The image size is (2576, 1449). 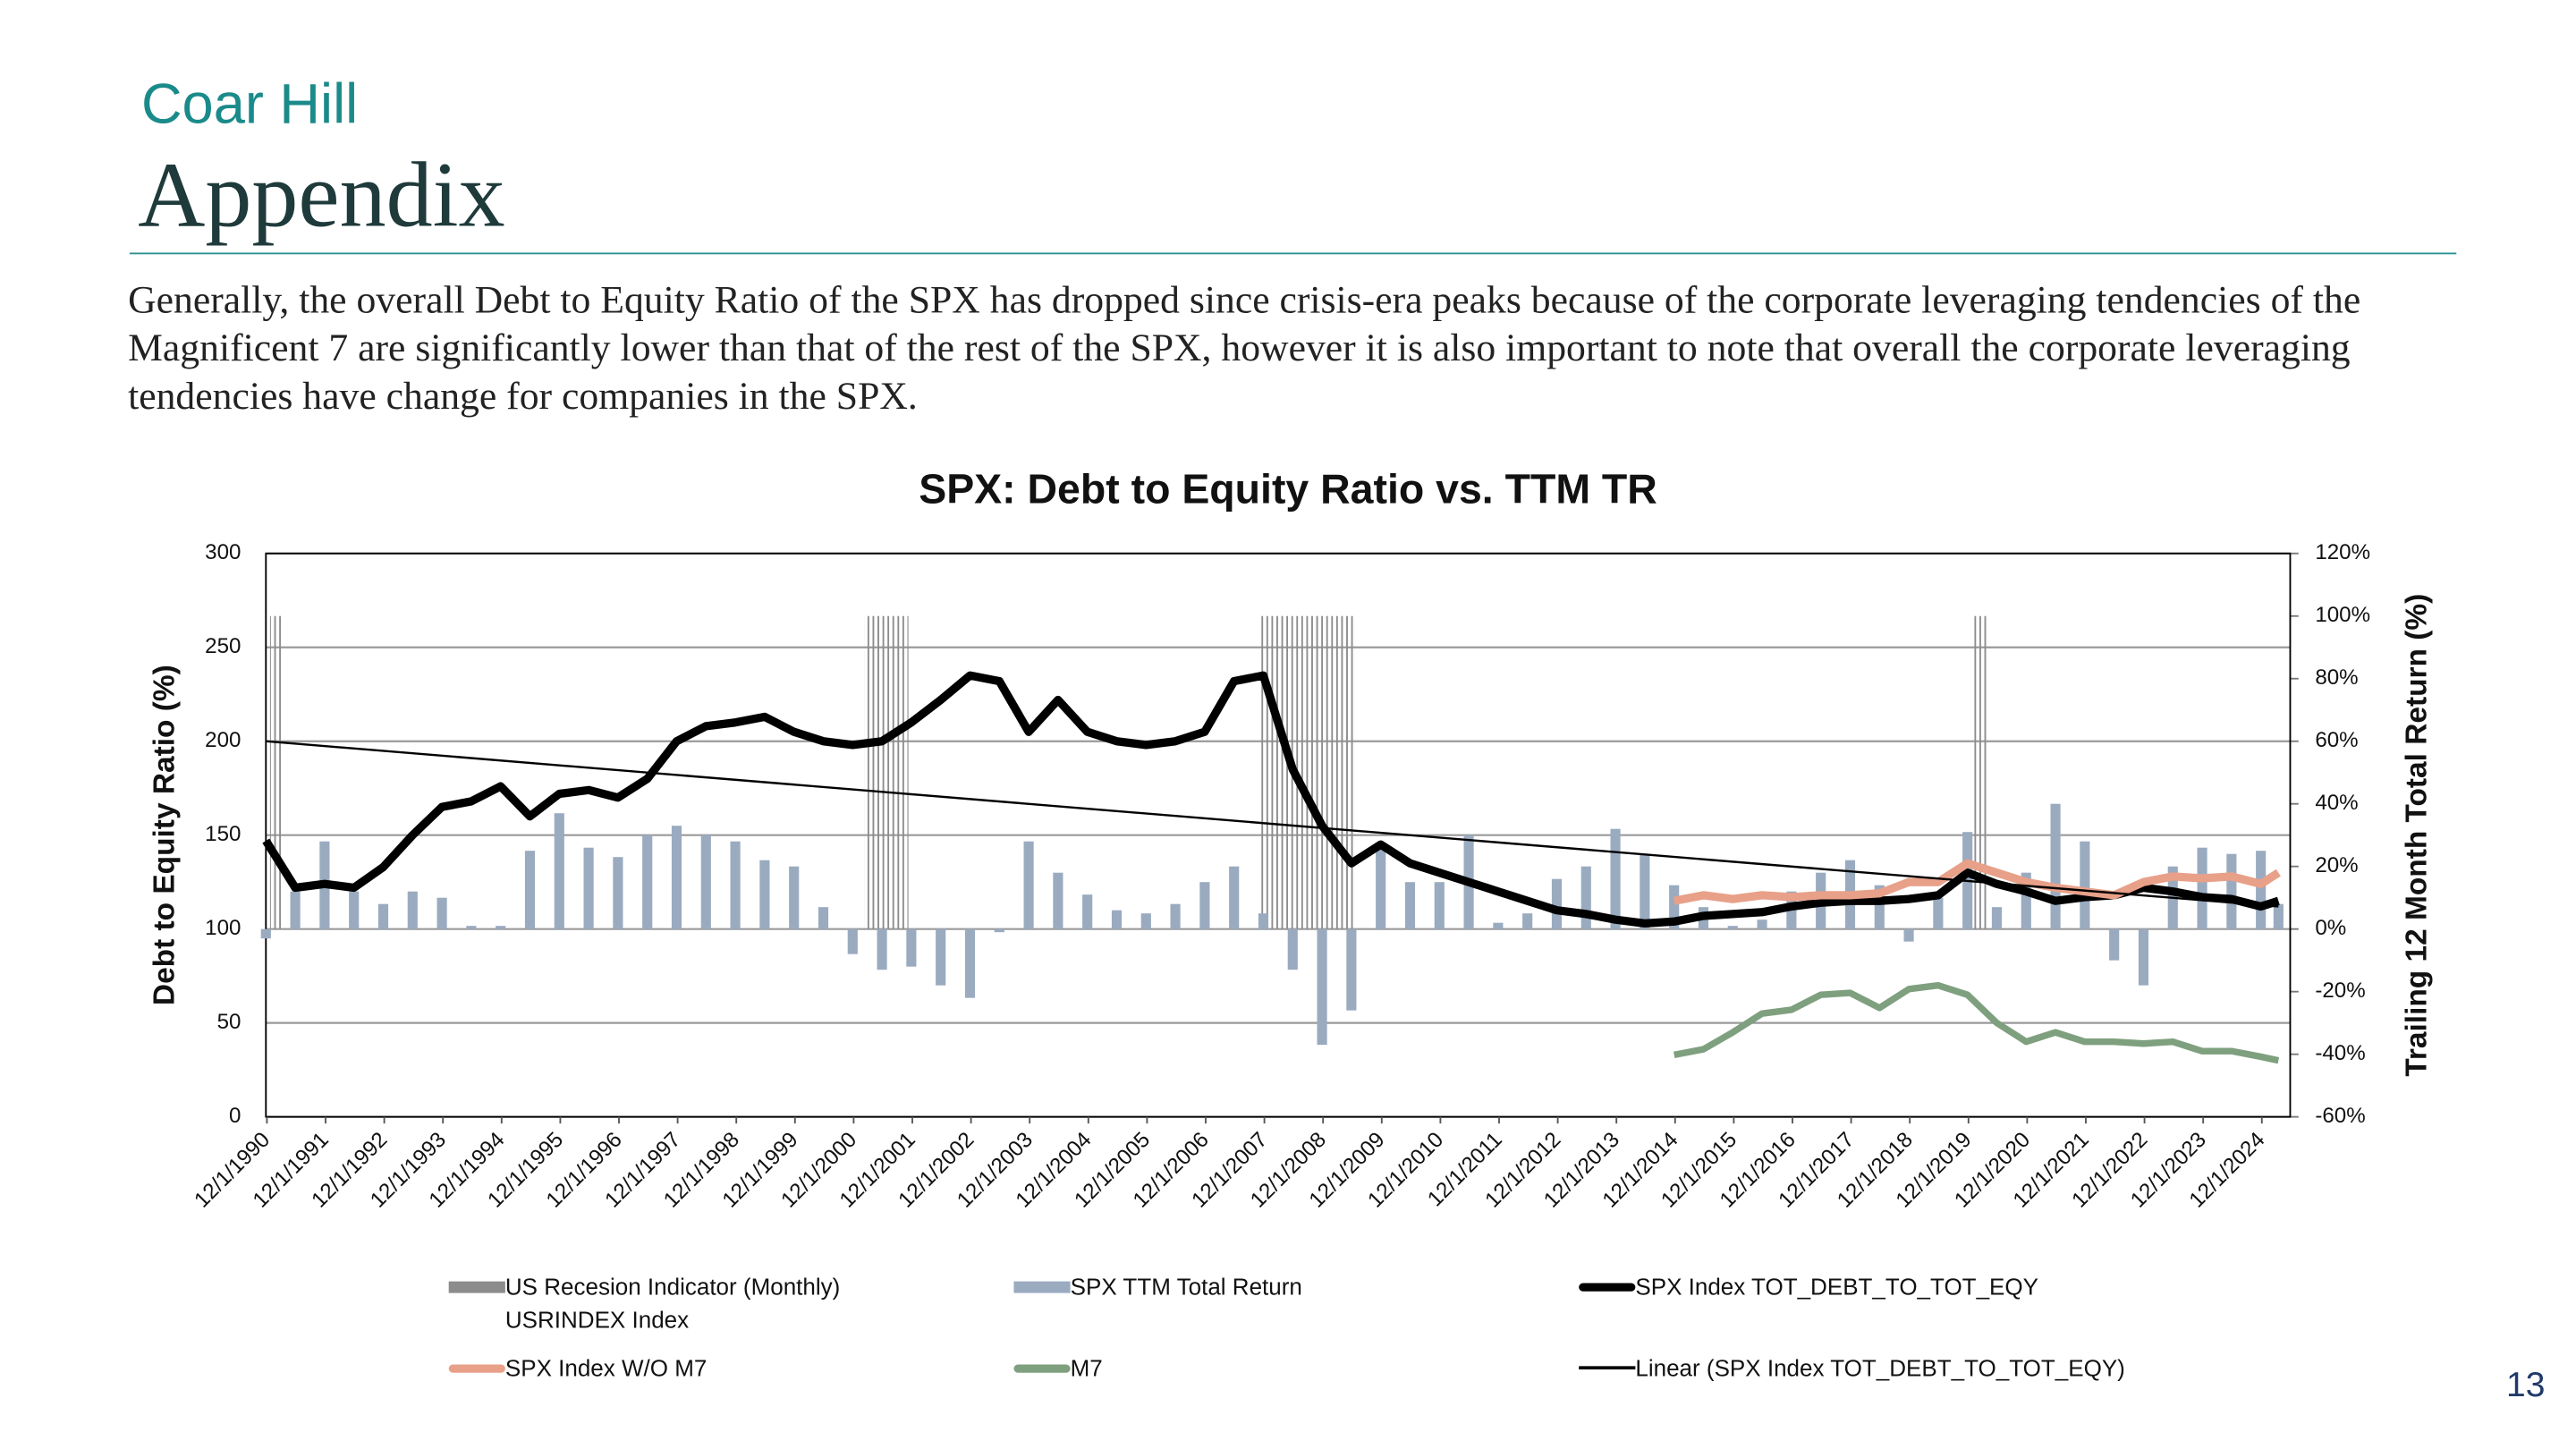 What do you see at coordinates (1324, 1368) in the screenshot?
I see `legend-item: M7` at bounding box center [1324, 1368].